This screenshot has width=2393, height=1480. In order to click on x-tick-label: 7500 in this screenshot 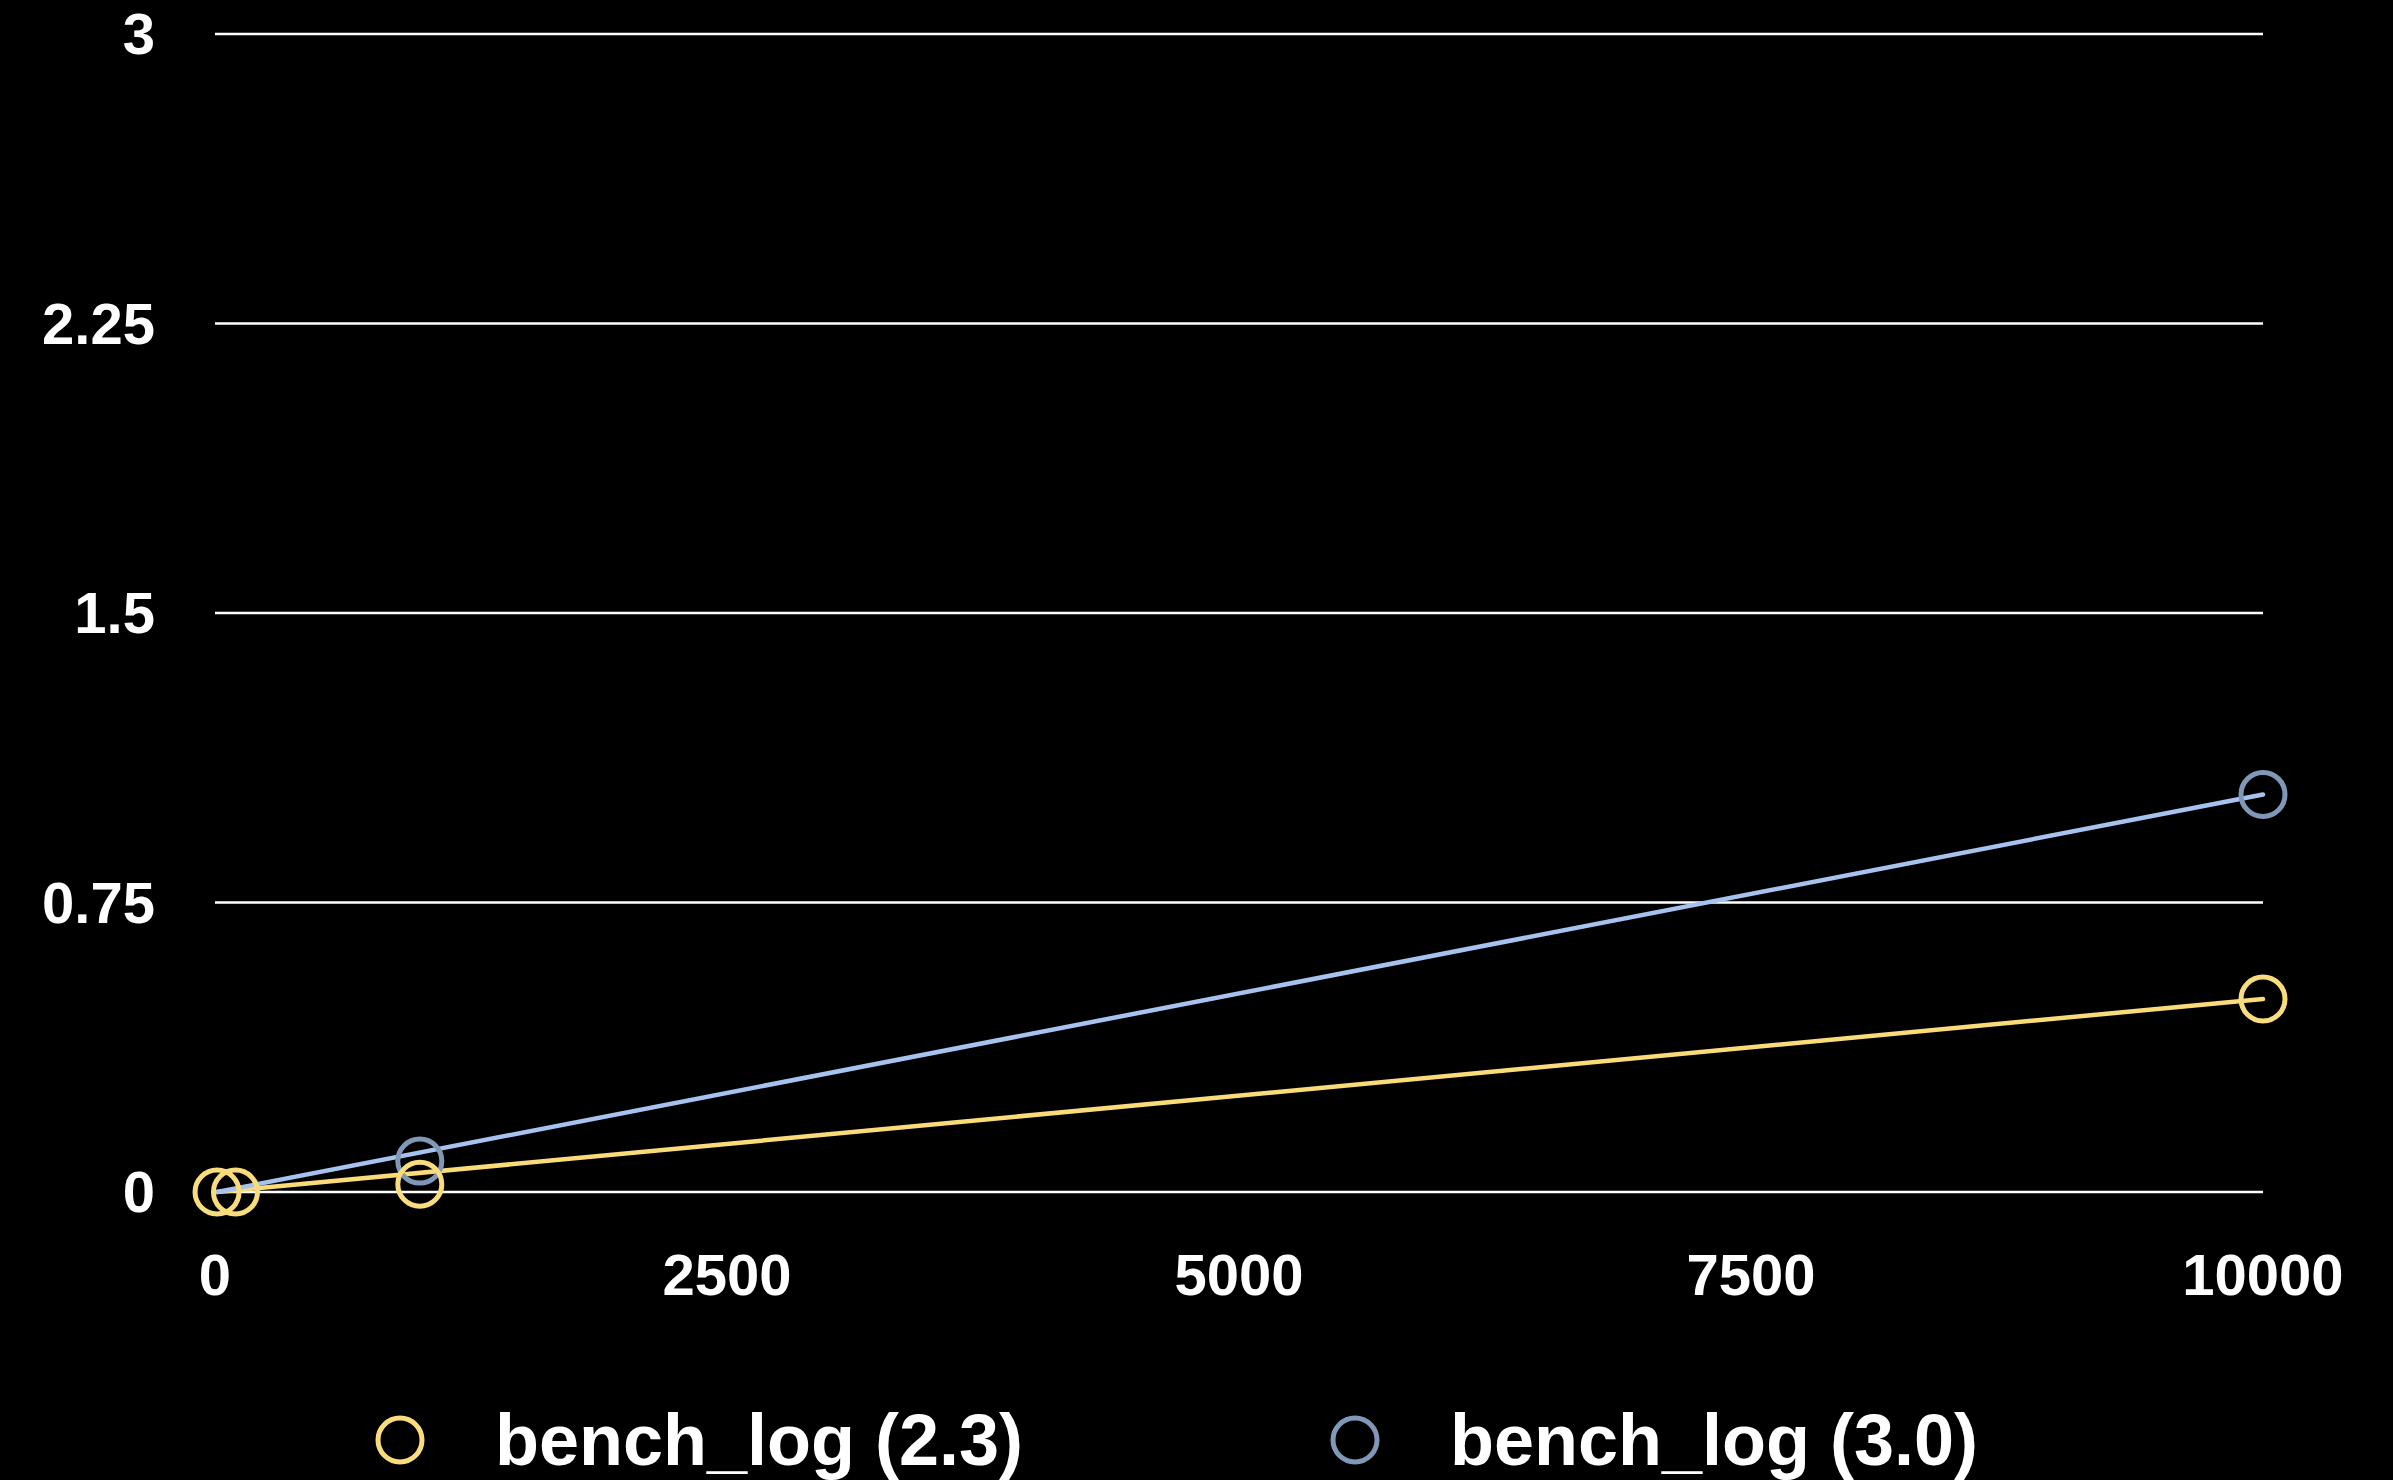, I will do `click(1751, 1275)`.